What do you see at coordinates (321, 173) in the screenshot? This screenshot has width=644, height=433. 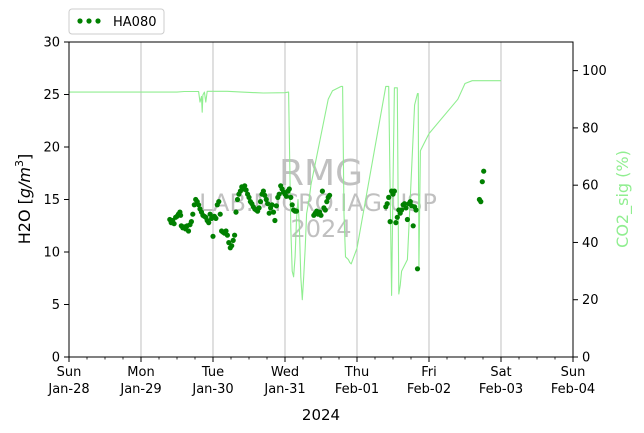 I see `watermark-line-1: RMG` at bounding box center [321, 173].